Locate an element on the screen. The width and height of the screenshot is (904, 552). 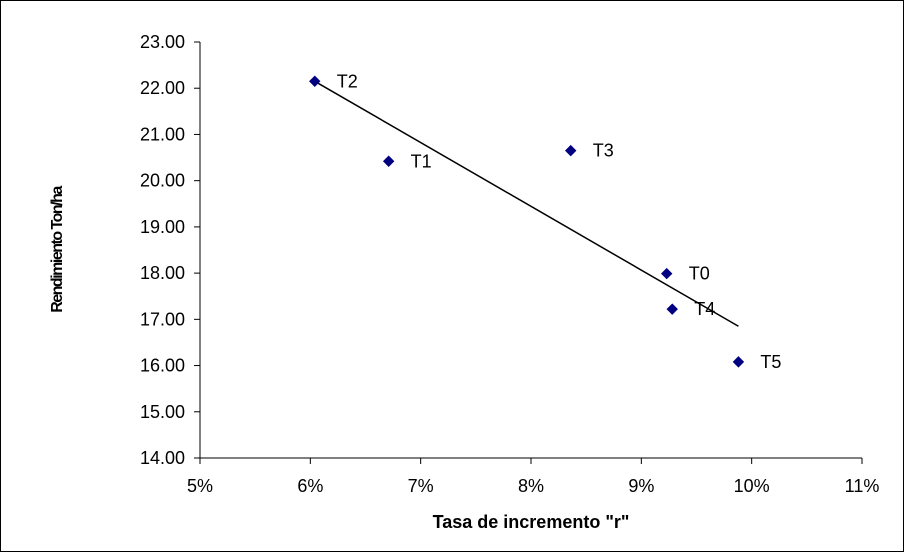
x-tick-label: 5% is located at coordinates (200, 486).